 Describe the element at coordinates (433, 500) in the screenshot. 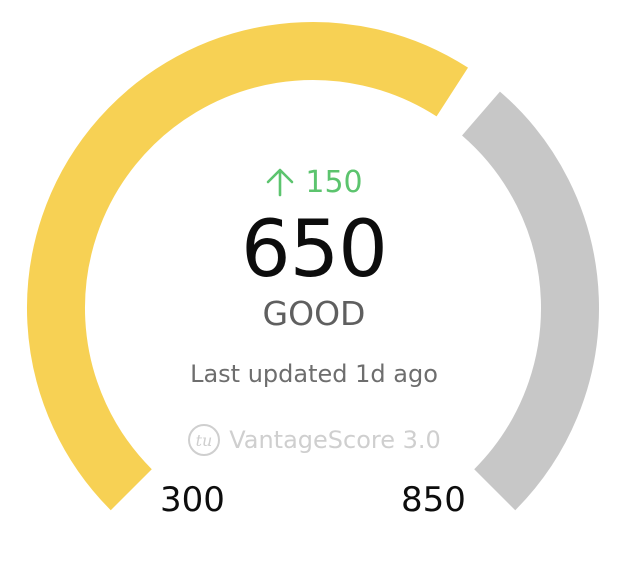

I see `gauge-max-label: 850` at that location.